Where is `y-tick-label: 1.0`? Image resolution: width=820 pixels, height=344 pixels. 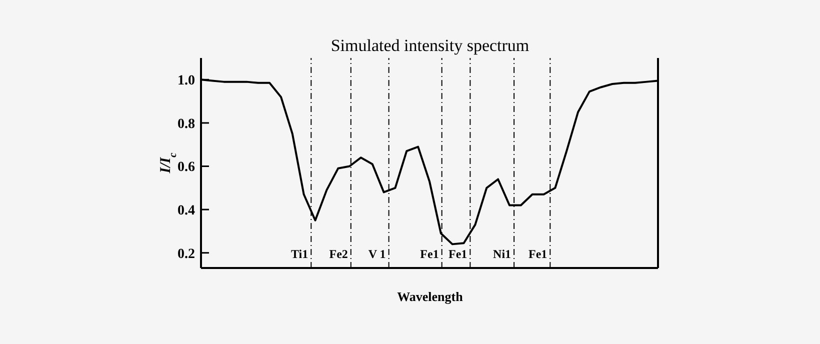
y-tick-label: 1.0 is located at coordinates (186, 81).